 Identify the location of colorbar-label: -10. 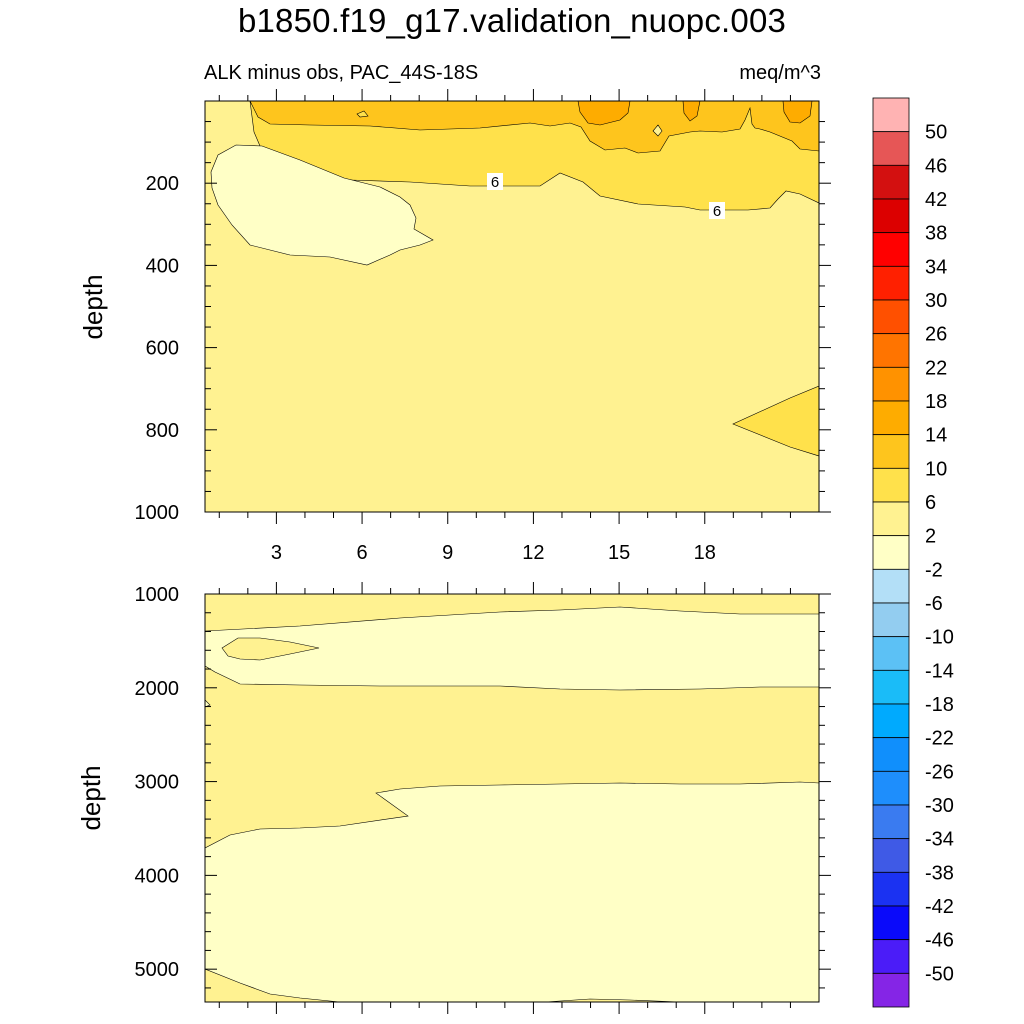
(939, 638).